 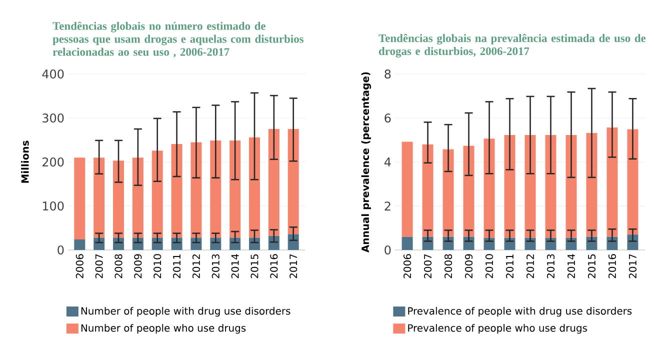 What do you see at coordinates (185, 311) in the screenshot?
I see `legend-label: Number of people with drug use disorders` at bounding box center [185, 311].